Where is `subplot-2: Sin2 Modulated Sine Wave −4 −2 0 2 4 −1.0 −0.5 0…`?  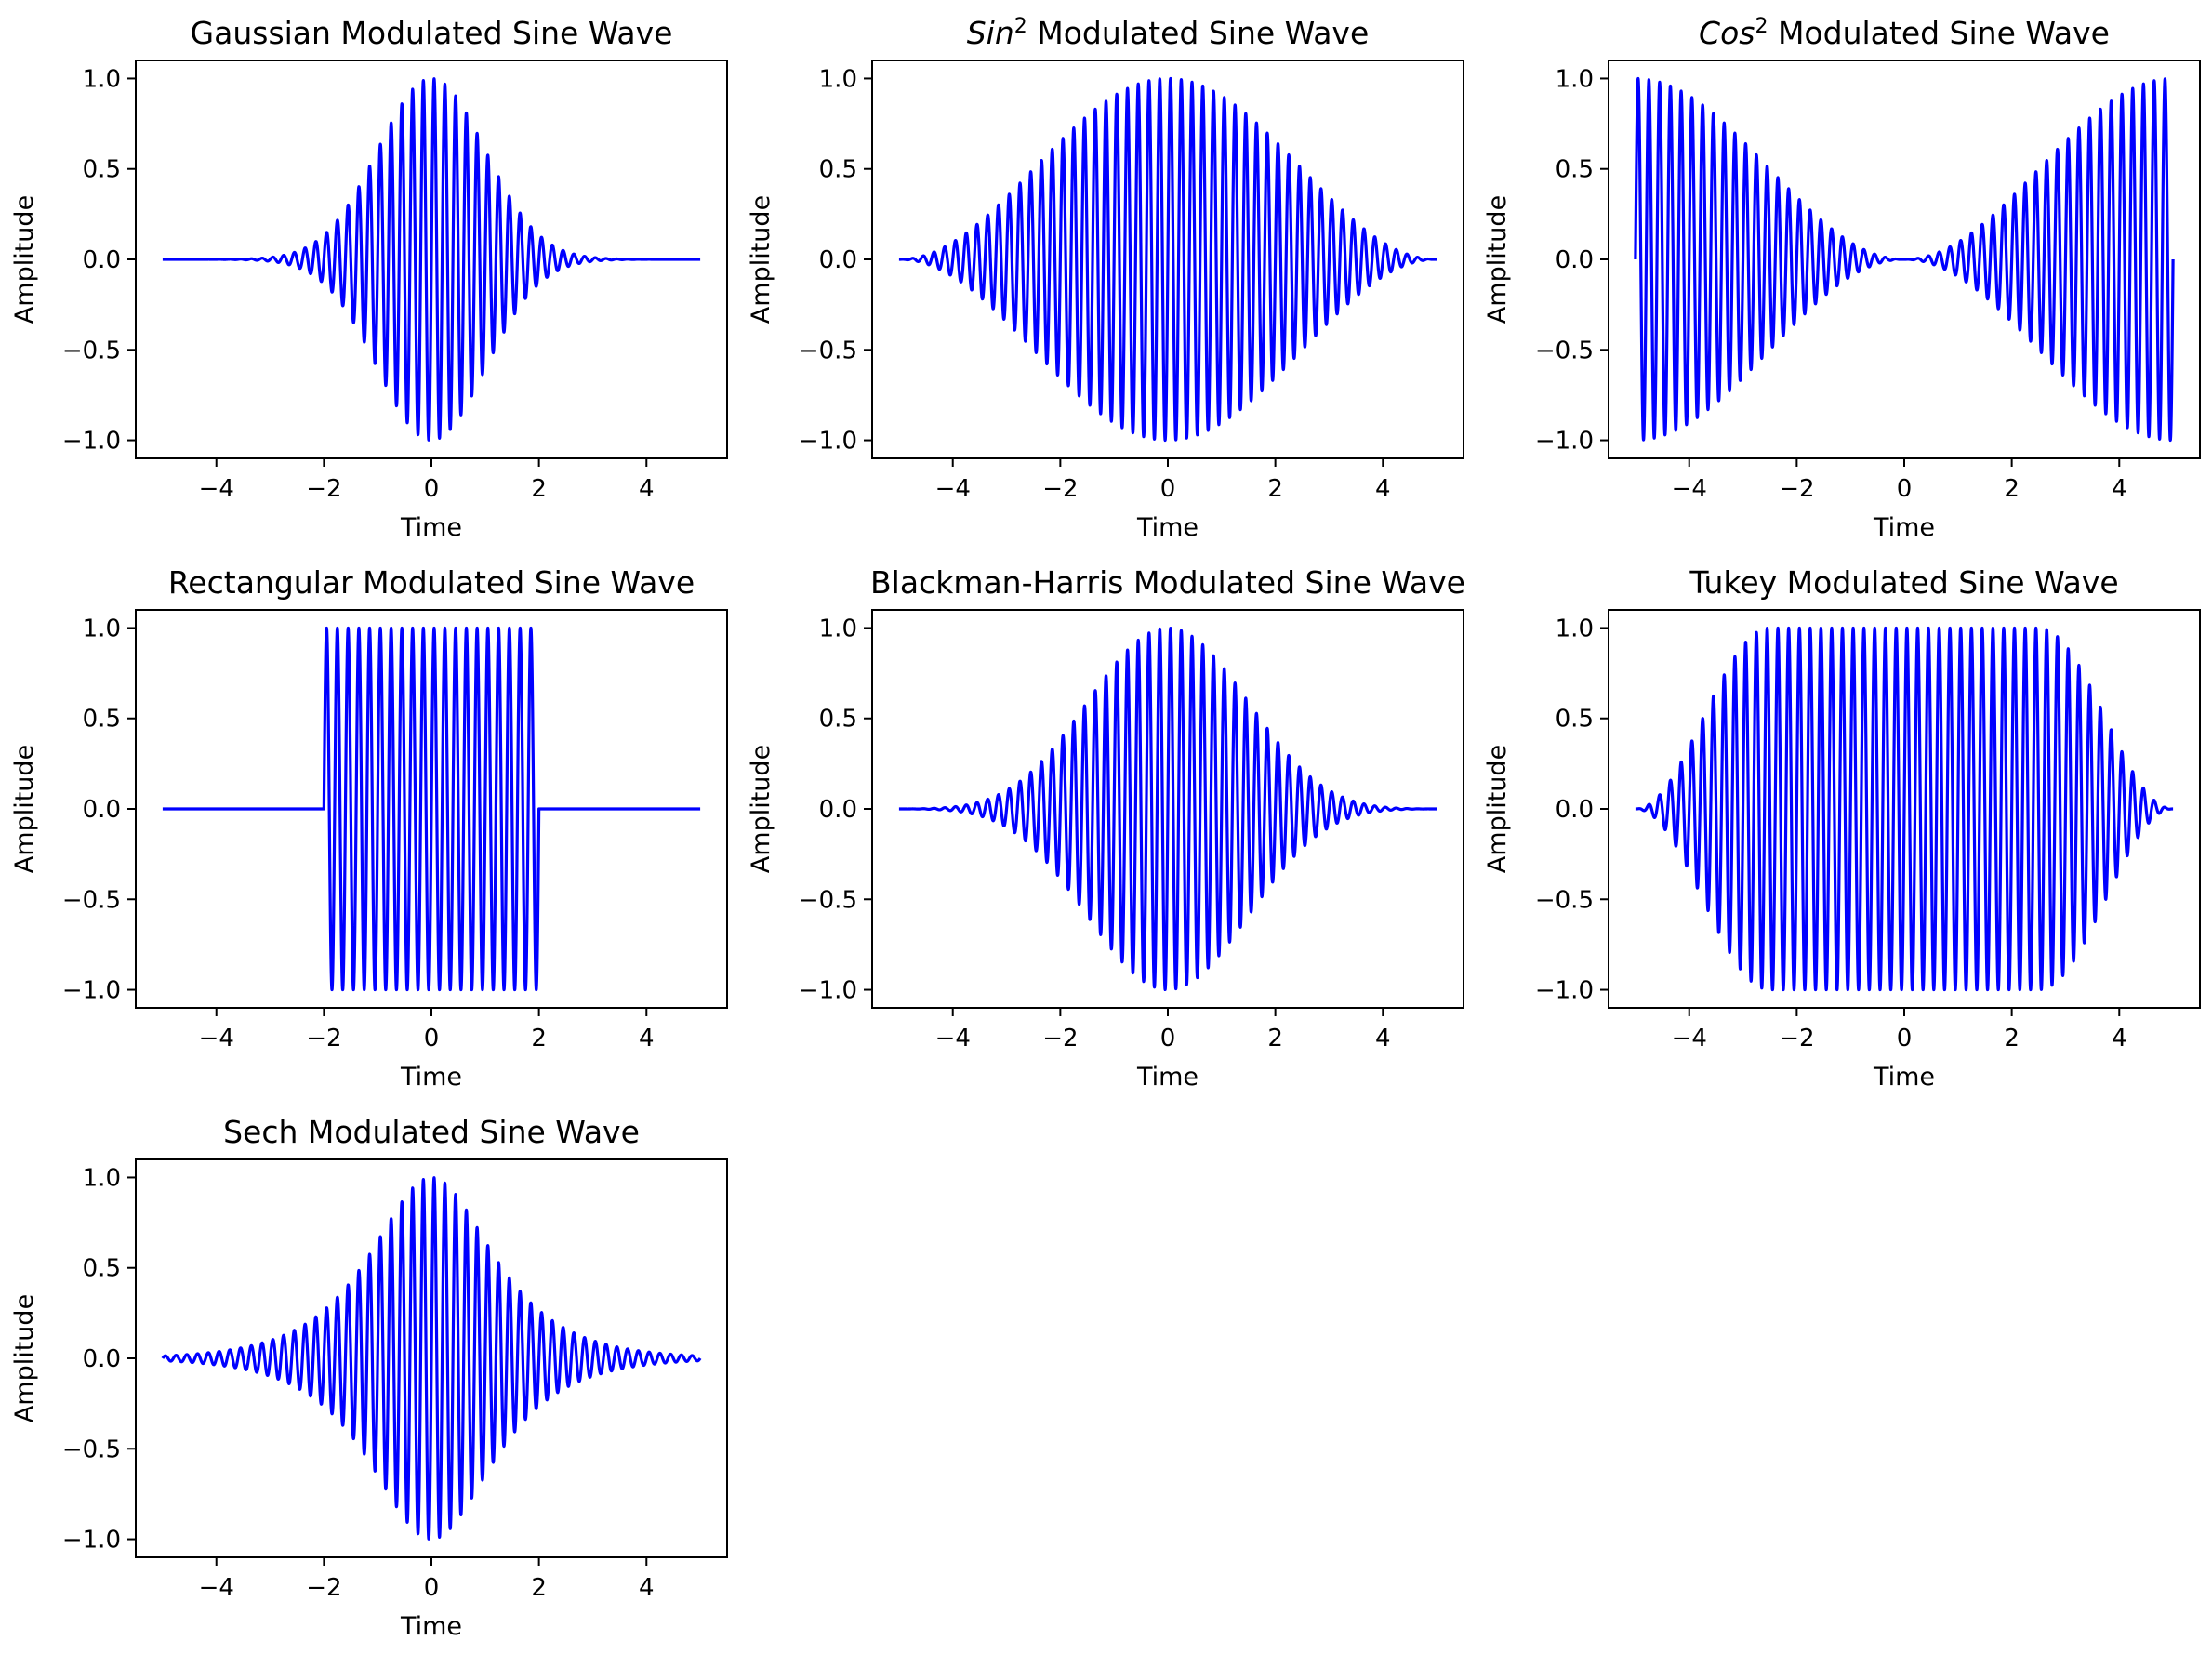
subplot-2: Sin2 Modulated Sine Wave −4 −2 0 2 4 −1.0 −0.5 0… is located at coordinates (1105, 278).